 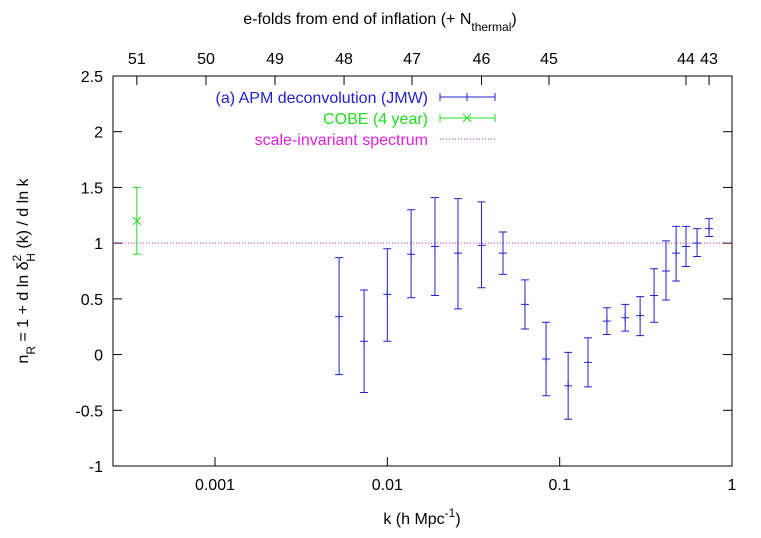 I want to click on x2-tick-label: 45, so click(x=549, y=59).